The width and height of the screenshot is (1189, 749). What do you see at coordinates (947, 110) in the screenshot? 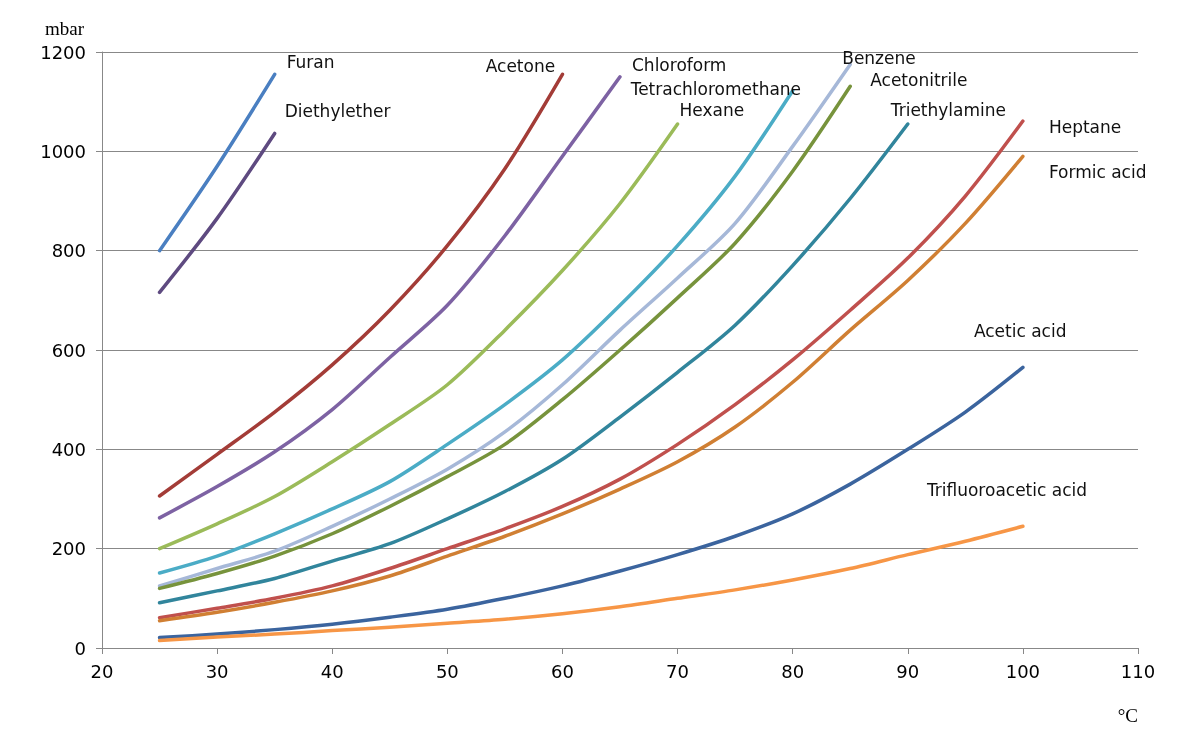
I see `series-label: Triethylamine` at bounding box center [947, 110].